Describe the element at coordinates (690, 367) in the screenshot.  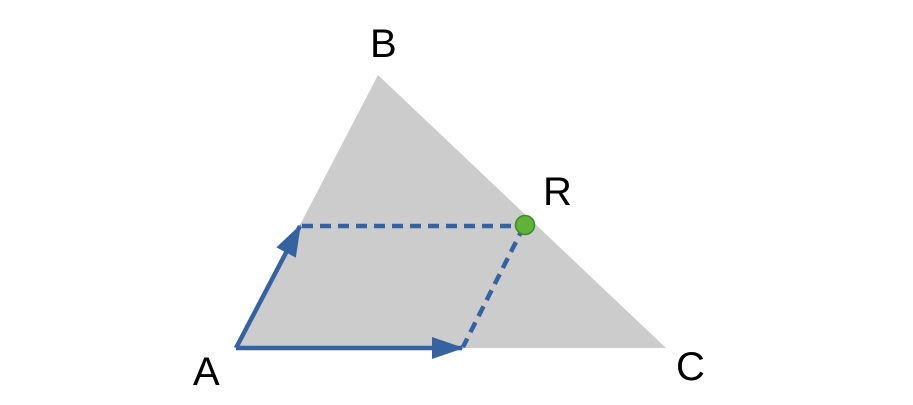
I see `vertex-label-c: C` at that location.